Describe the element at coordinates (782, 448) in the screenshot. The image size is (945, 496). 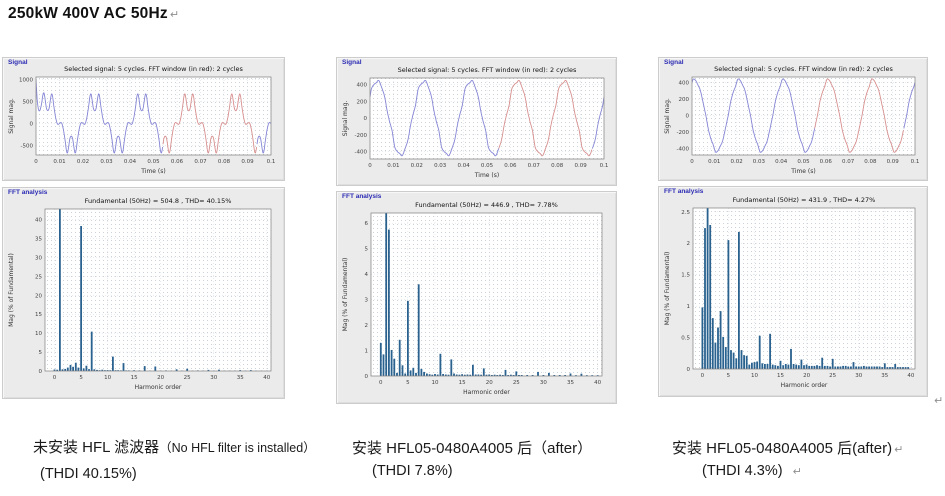
I see `caption-3-text: 安装 HFL05-0480A4005 后(after)` at that location.